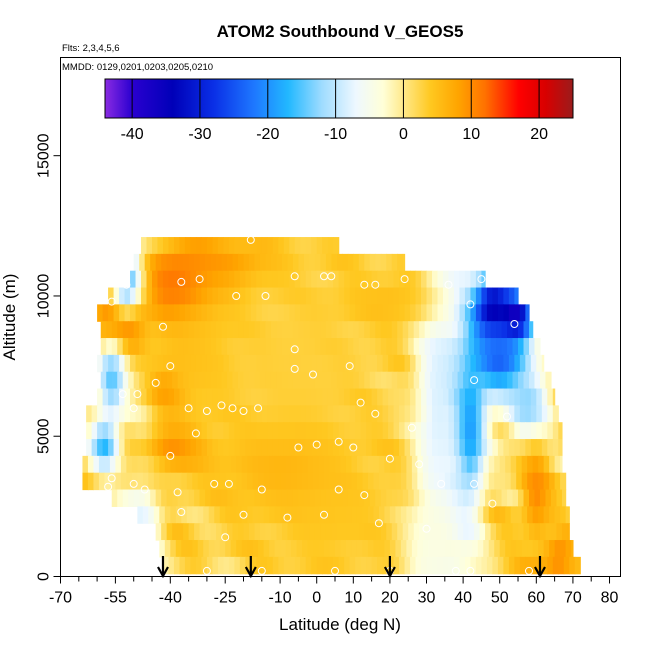  What do you see at coordinates (573, 598) in the screenshot?
I see `x-tick-label: 70` at bounding box center [573, 598].